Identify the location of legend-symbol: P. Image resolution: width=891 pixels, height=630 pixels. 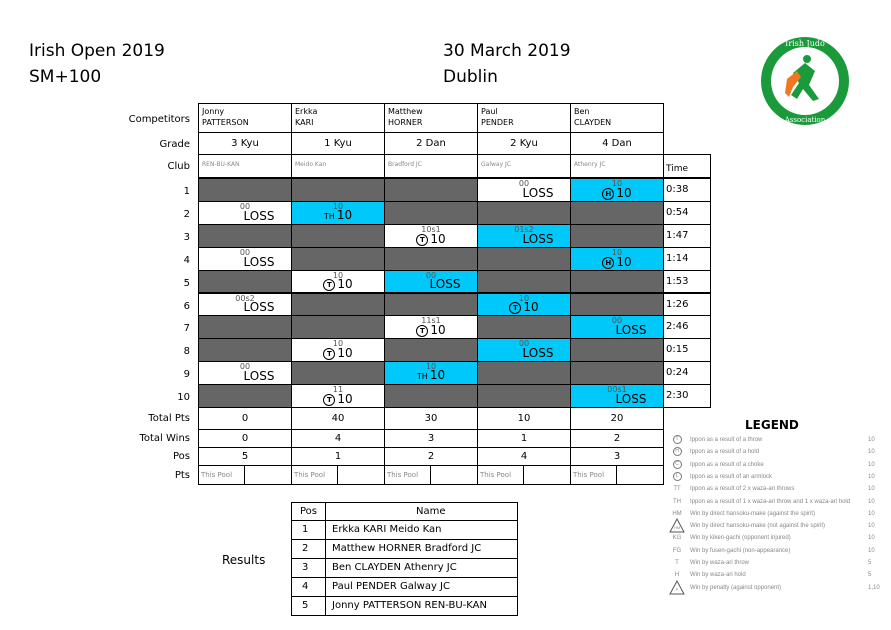
(677, 587).